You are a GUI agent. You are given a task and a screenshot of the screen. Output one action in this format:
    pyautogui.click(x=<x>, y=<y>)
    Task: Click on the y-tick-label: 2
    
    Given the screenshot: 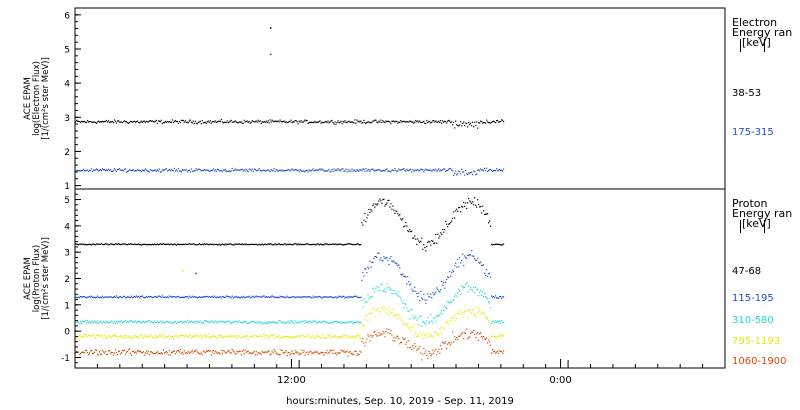 What is the action you would take?
    pyautogui.click(x=67, y=280)
    